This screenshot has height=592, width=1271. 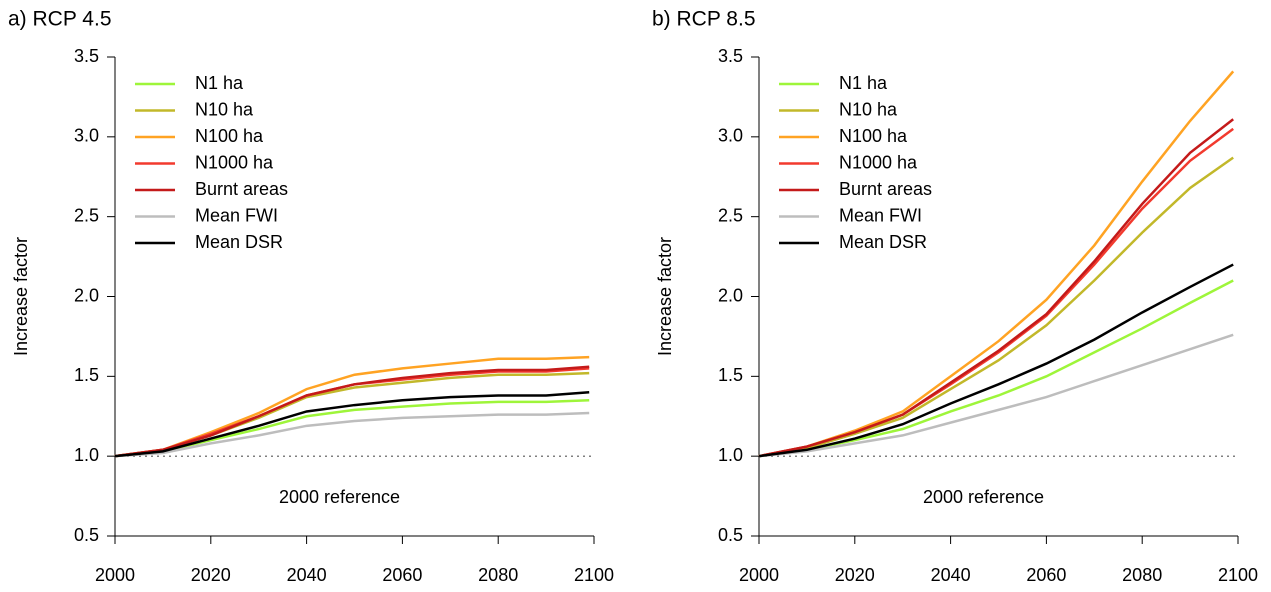 What do you see at coordinates (60, 19) in the screenshot?
I see `chart-title: a) RCP 4.5` at bounding box center [60, 19].